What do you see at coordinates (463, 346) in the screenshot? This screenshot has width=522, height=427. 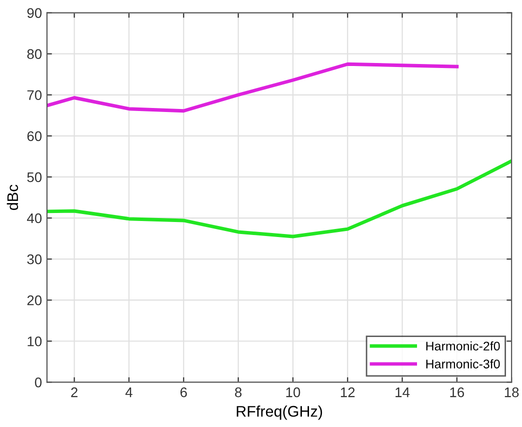 I see `legend-label: Harmonic-2f0` at bounding box center [463, 346].